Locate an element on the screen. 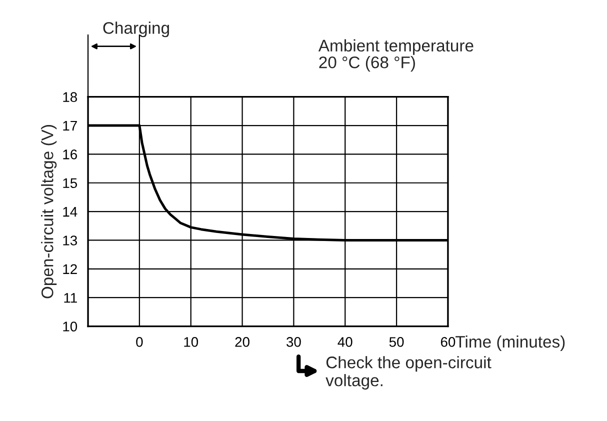 The height and width of the screenshot is (421, 607). y-tick-label: 12 is located at coordinates (70, 269).